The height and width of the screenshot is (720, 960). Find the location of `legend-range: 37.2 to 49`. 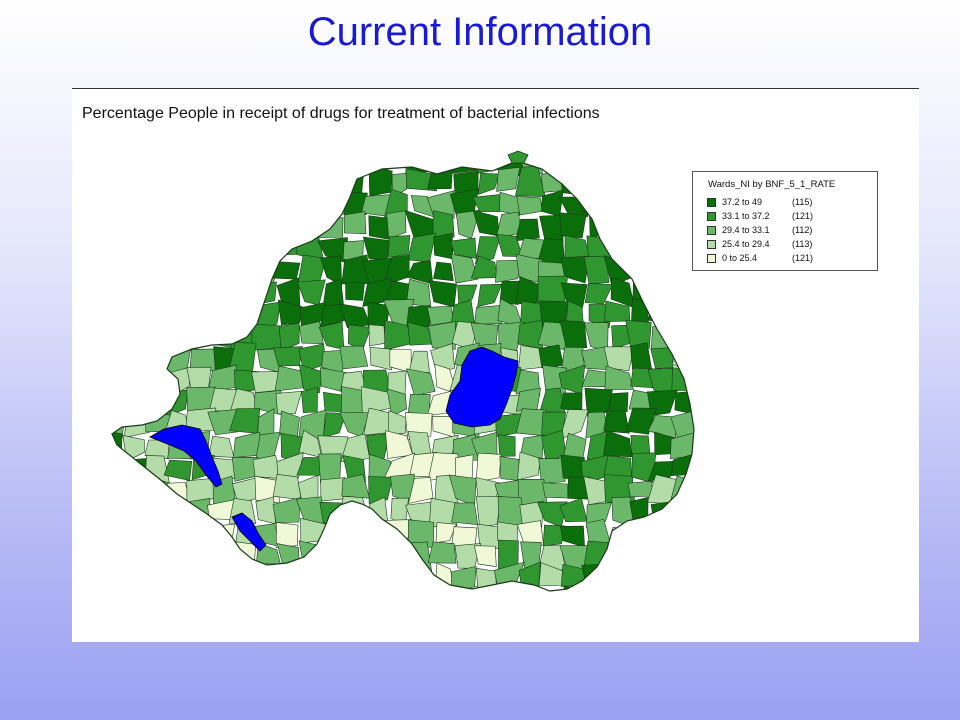

legend-range: 37.2 to 49 is located at coordinates (742, 202).